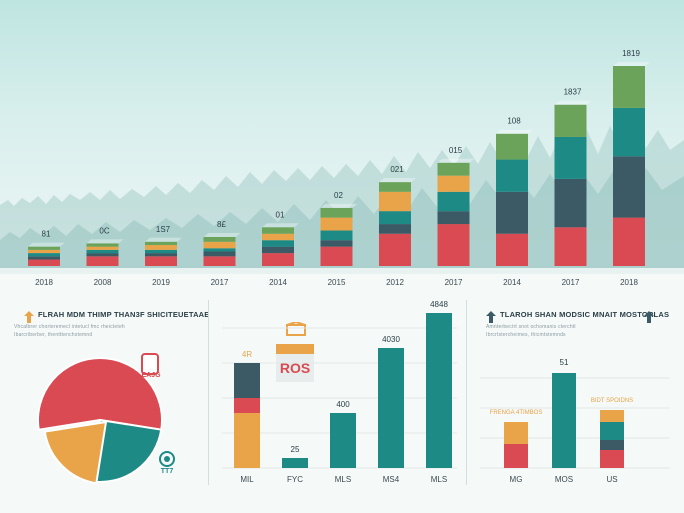  Describe the element at coordinates (342, 270) in the screenshot. I see `ground-strip` at that location.